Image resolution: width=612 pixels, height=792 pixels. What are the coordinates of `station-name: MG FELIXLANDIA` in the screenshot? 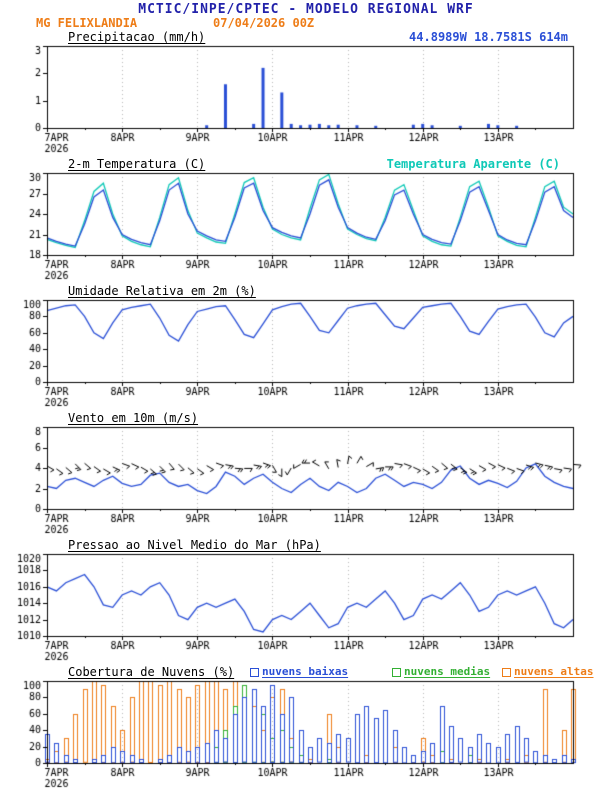 It's located at (87, 23).